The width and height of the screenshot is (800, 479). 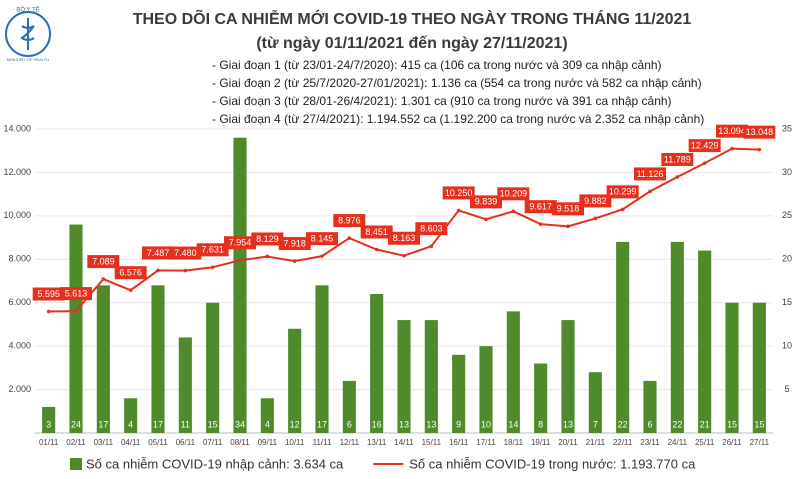 I want to click on x-tick-label: 21/11, so click(x=596, y=442).